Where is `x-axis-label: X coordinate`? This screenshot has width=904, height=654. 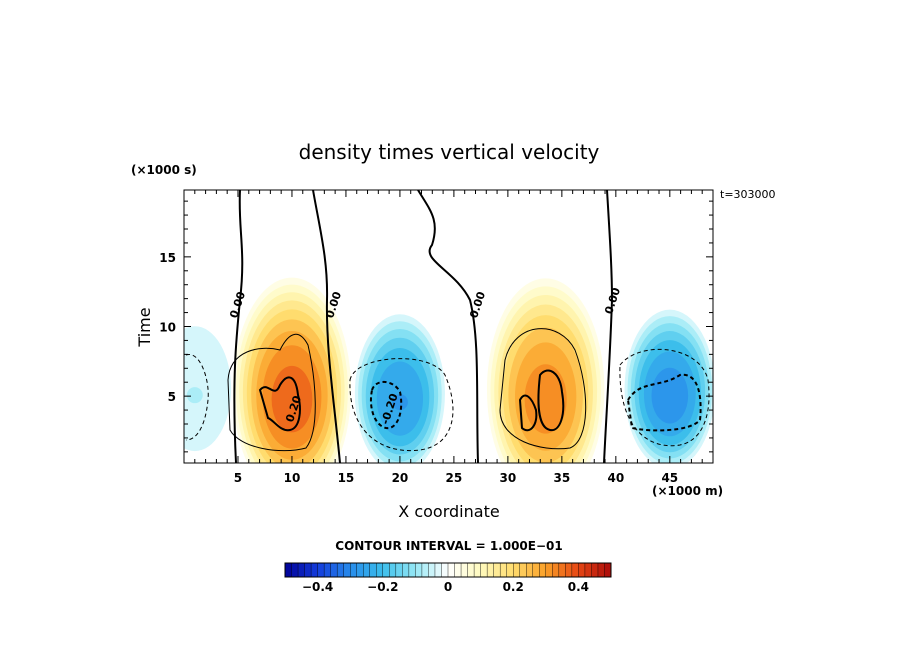 x-axis-label: X coordinate is located at coordinates (448, 511).